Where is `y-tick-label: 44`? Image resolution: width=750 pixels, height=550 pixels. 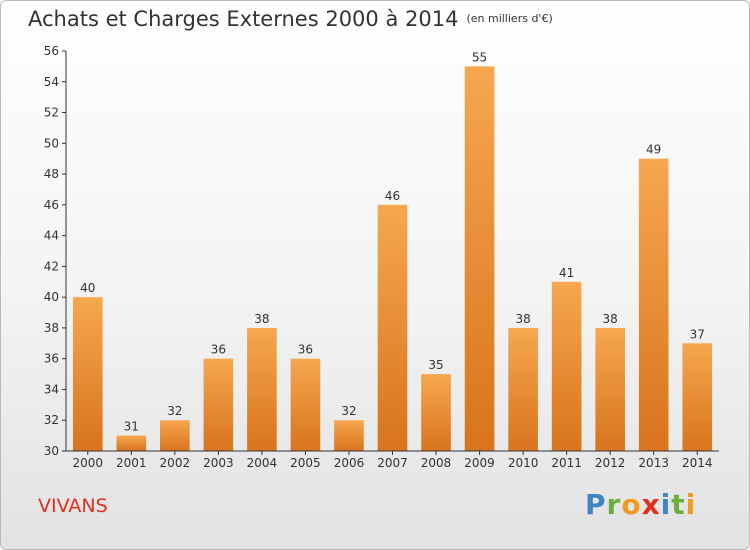 y-tick-label: 44 is located at coordinates (51, 236).